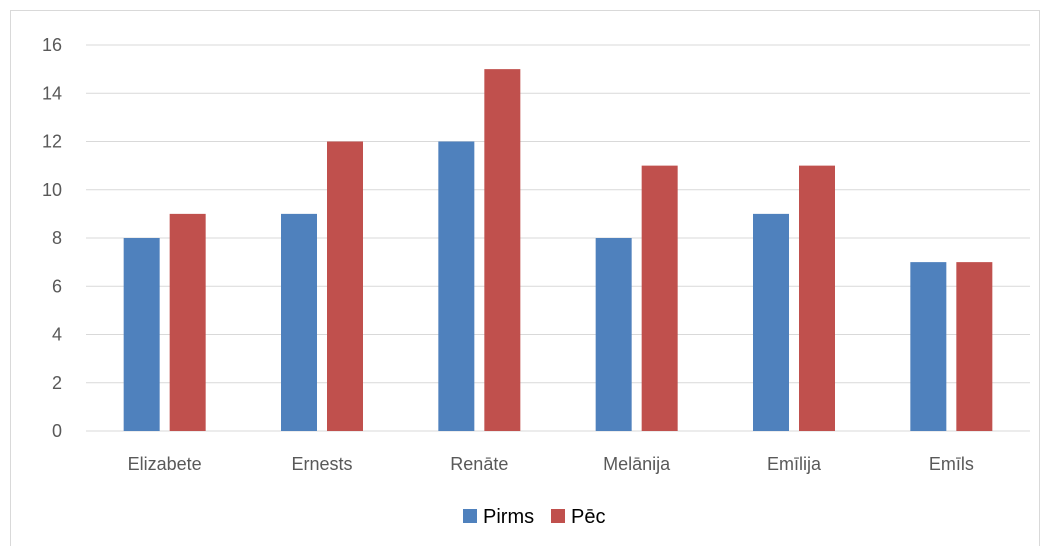 The height and width of the screenshot is (546, 1050). Describe the element at coordinates (817, 298) in the screenshot. I see `bar-pēc-4` at that location.